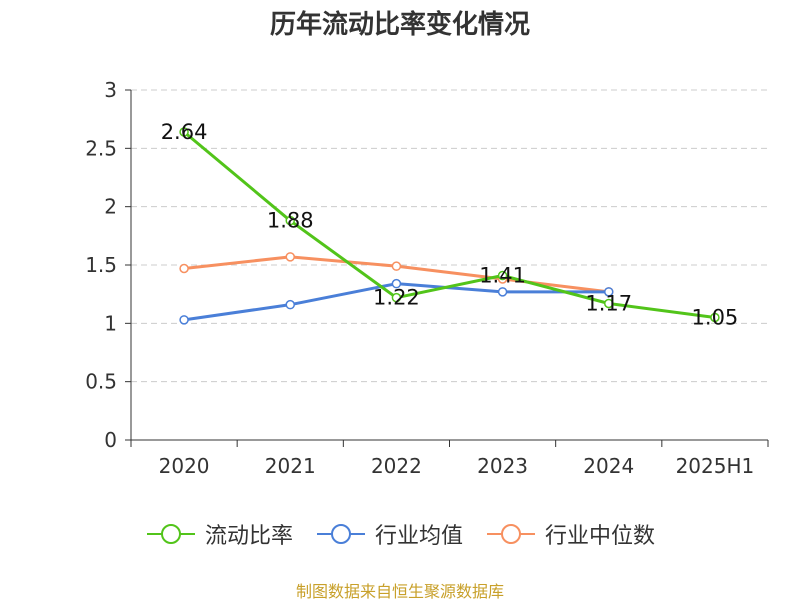 This screenshot has width=800, height=602. What do you see at coordinates (396, 466) in the screenshot?
I see `x-tick-label: 2022` at bounding box center [396, 466].